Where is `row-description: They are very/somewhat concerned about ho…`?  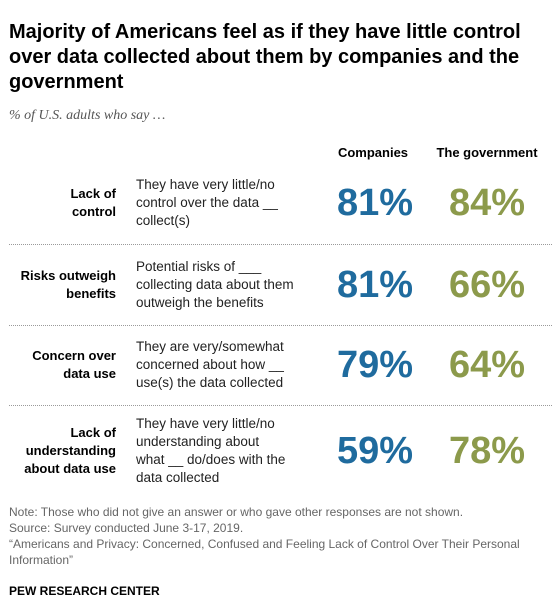
row-description: They are very/somewhat concerned about ho… is located at coordinates (228, 365).